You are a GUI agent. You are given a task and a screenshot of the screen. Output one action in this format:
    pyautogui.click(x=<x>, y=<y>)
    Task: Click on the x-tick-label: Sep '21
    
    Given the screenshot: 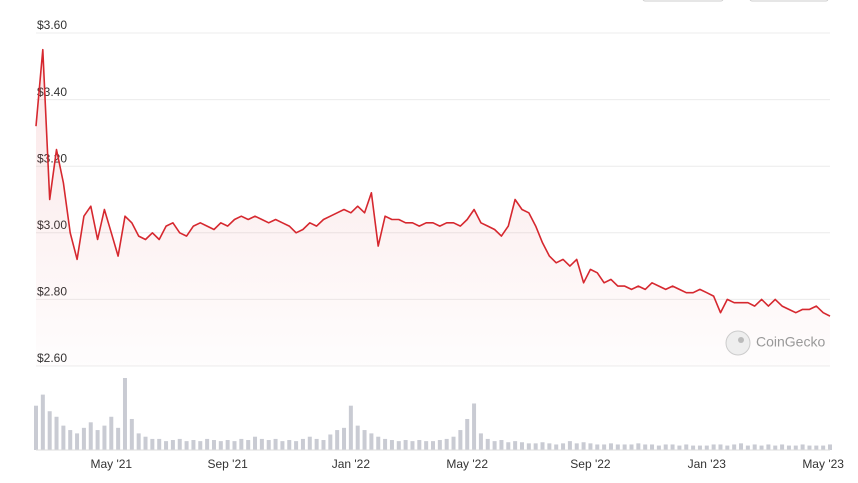 What is the action you would take?
    pyautogui.click(x=227, y=464)
    